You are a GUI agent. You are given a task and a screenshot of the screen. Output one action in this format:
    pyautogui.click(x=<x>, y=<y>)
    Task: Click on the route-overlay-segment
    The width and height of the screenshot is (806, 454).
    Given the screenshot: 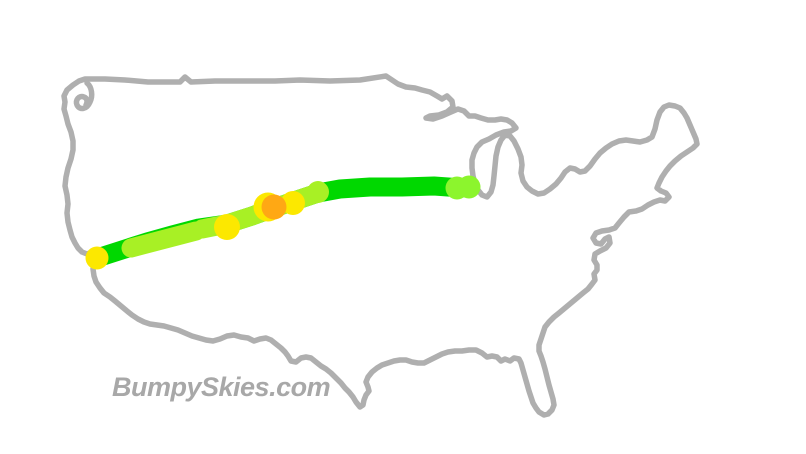 What is the action you would take?
    pyautogui.click(x=163, y=239)
    